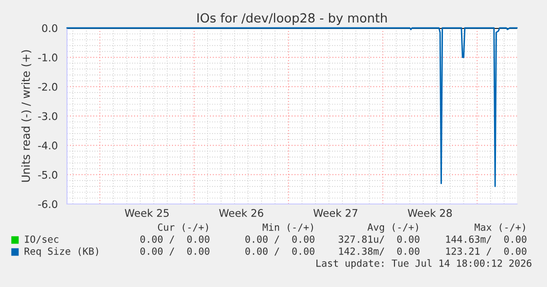 This screenshot has width=547, height=287. I want to click on x-tick-label: Week 28, so click(430, 212).